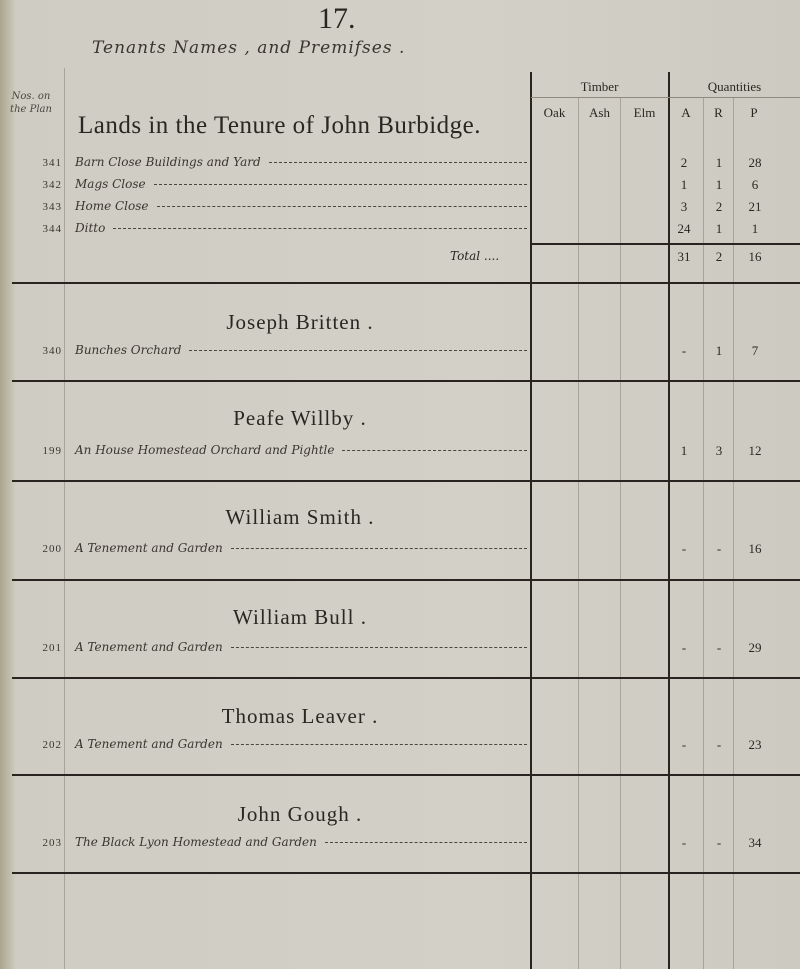  I want to click on premises-entry: Mags Close, so click(301, 184).